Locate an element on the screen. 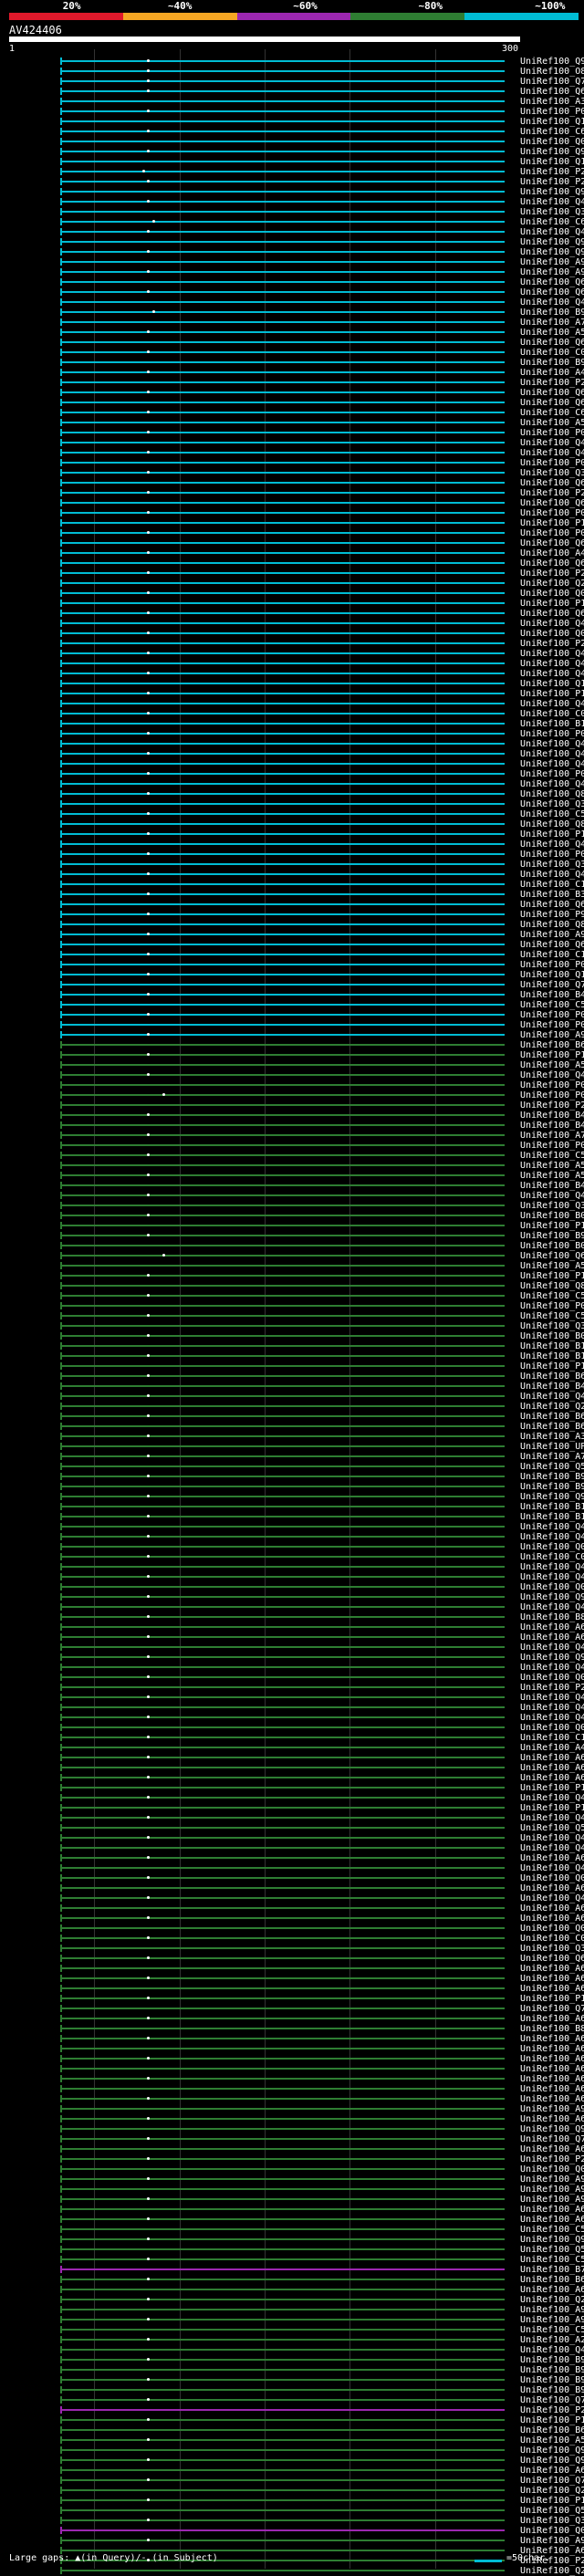  hit-label: UniRef100_Q4YV47 is located at coordinates (552, 1868).